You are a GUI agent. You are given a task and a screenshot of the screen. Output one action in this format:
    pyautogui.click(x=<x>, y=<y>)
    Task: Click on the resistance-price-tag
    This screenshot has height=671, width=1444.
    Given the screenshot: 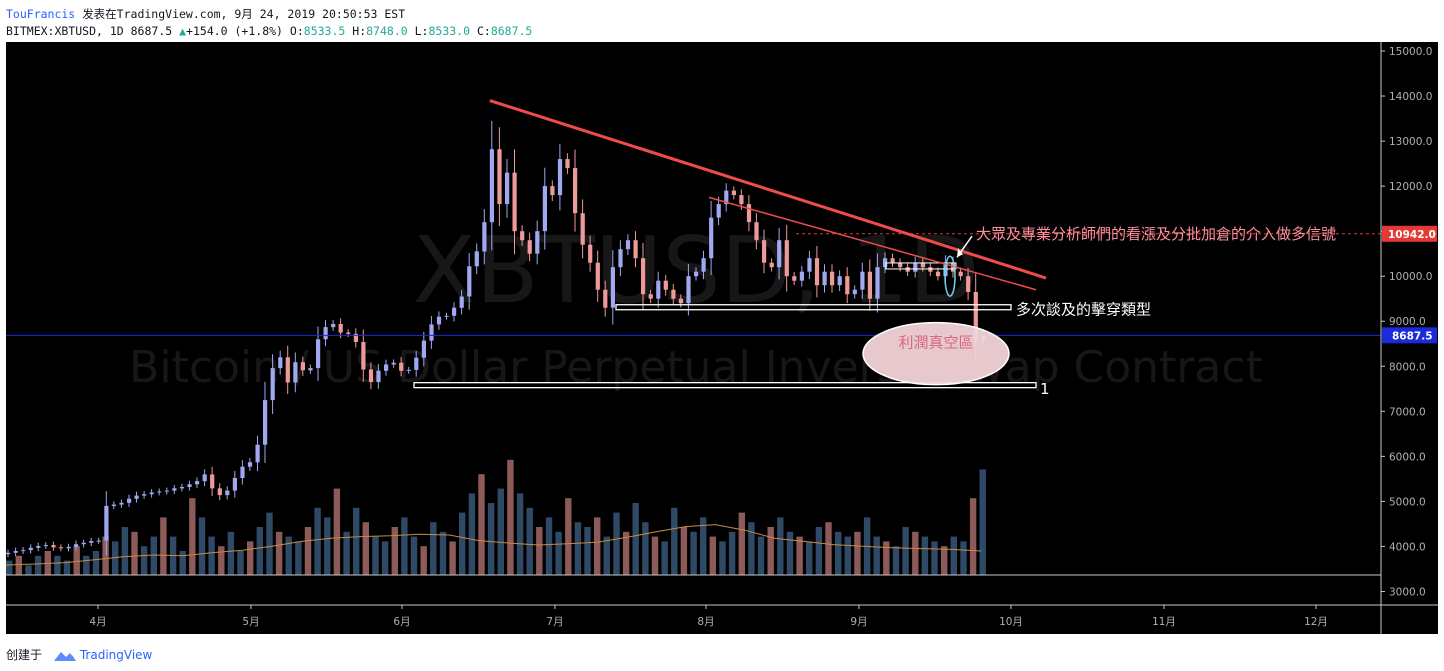 What is the action you would take?
    pyautogui.click(x=1409, y=233)
    